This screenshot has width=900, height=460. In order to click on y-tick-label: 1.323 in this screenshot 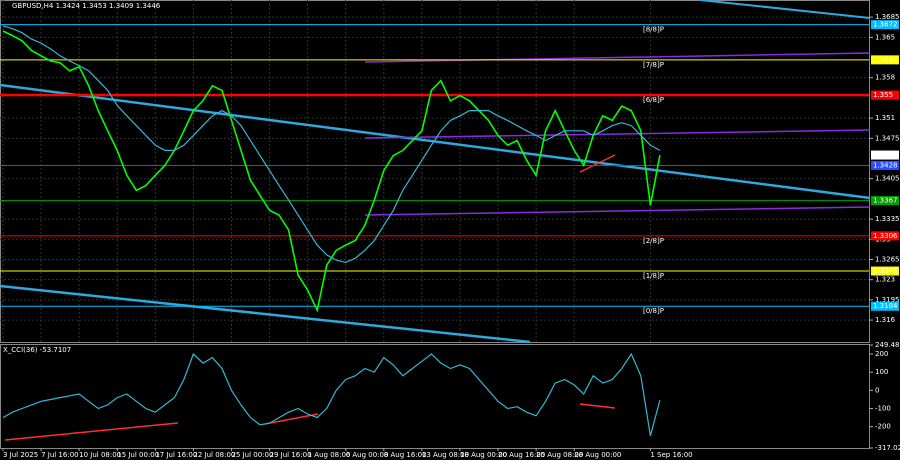, I will do `click(885, 280)`.